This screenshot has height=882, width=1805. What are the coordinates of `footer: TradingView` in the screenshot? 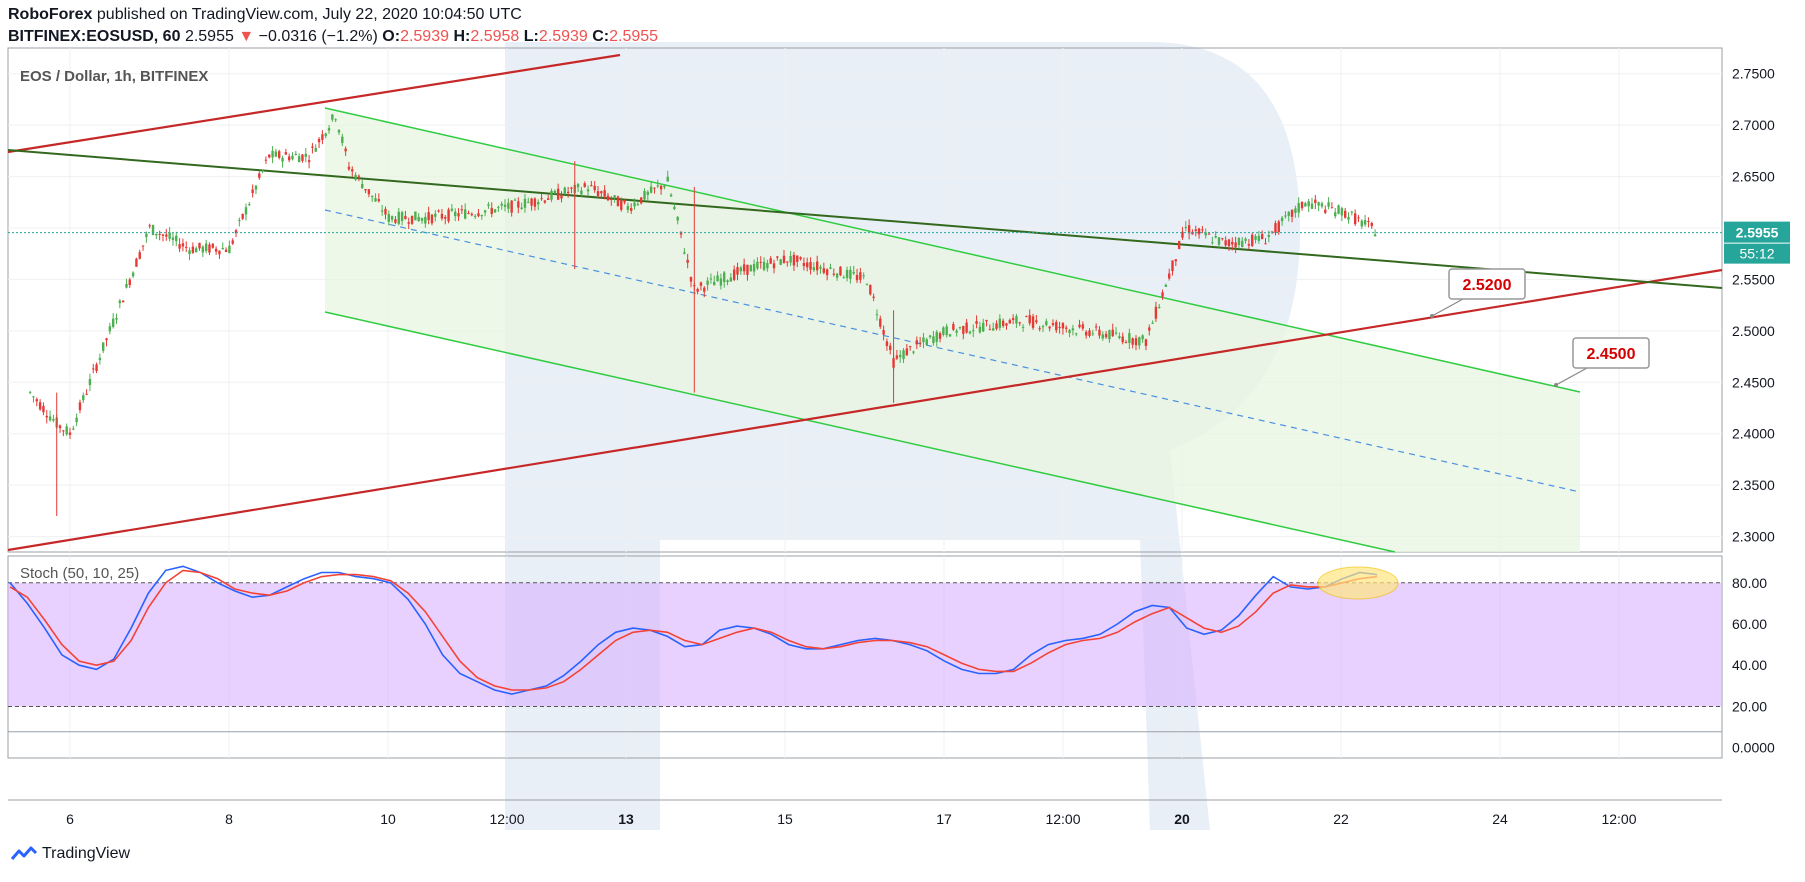 It's located at (70, 854).